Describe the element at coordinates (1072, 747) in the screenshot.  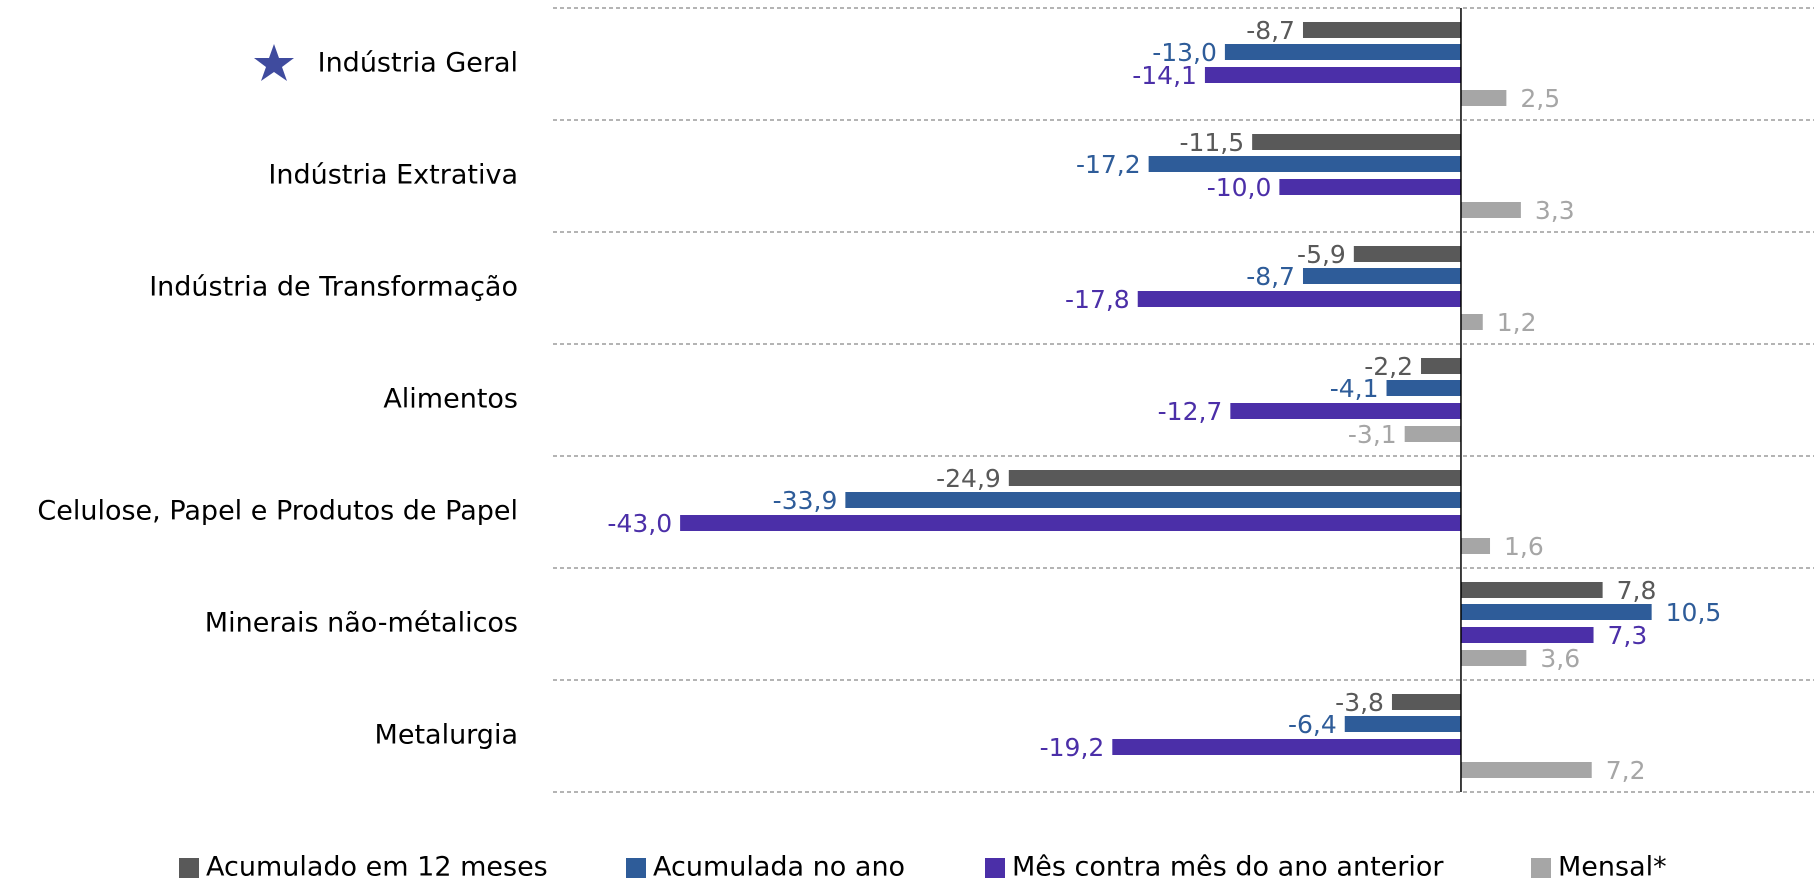
I see `value-label: -19,2` at that location.